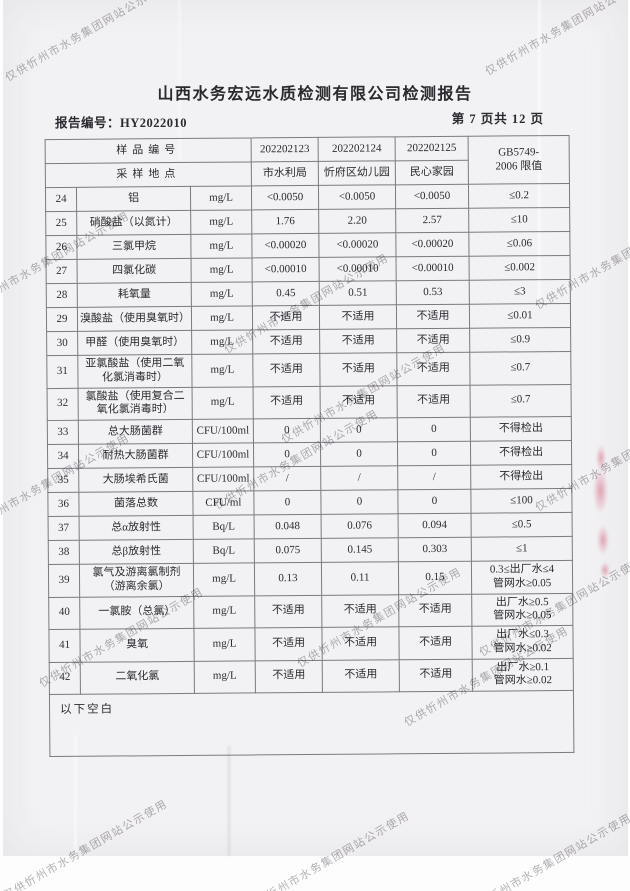 This screenshot has height=891, width=630. What do you see at coordinates (359, 478) in the screenshot?
I see `result-sample-2: /` at bounding box center [359, 478].